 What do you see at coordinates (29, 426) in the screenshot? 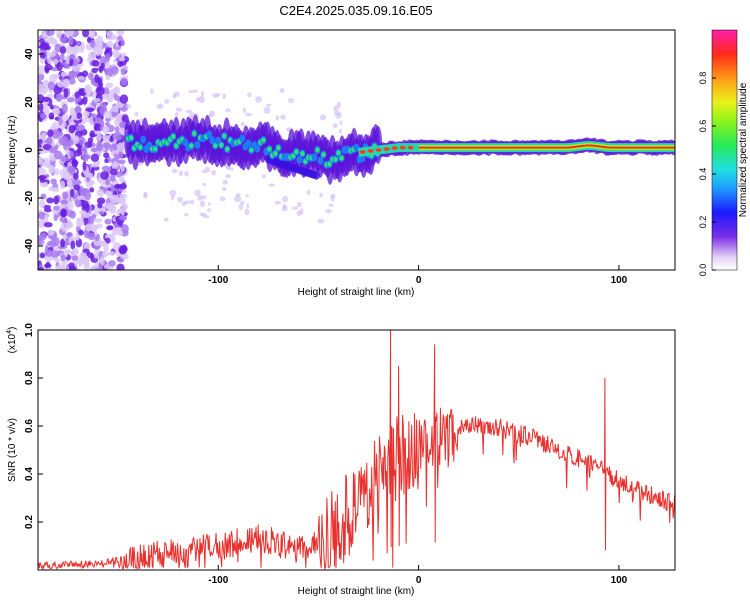
I see `y-tick-label: 0.6` at bounding box center [29, 426].